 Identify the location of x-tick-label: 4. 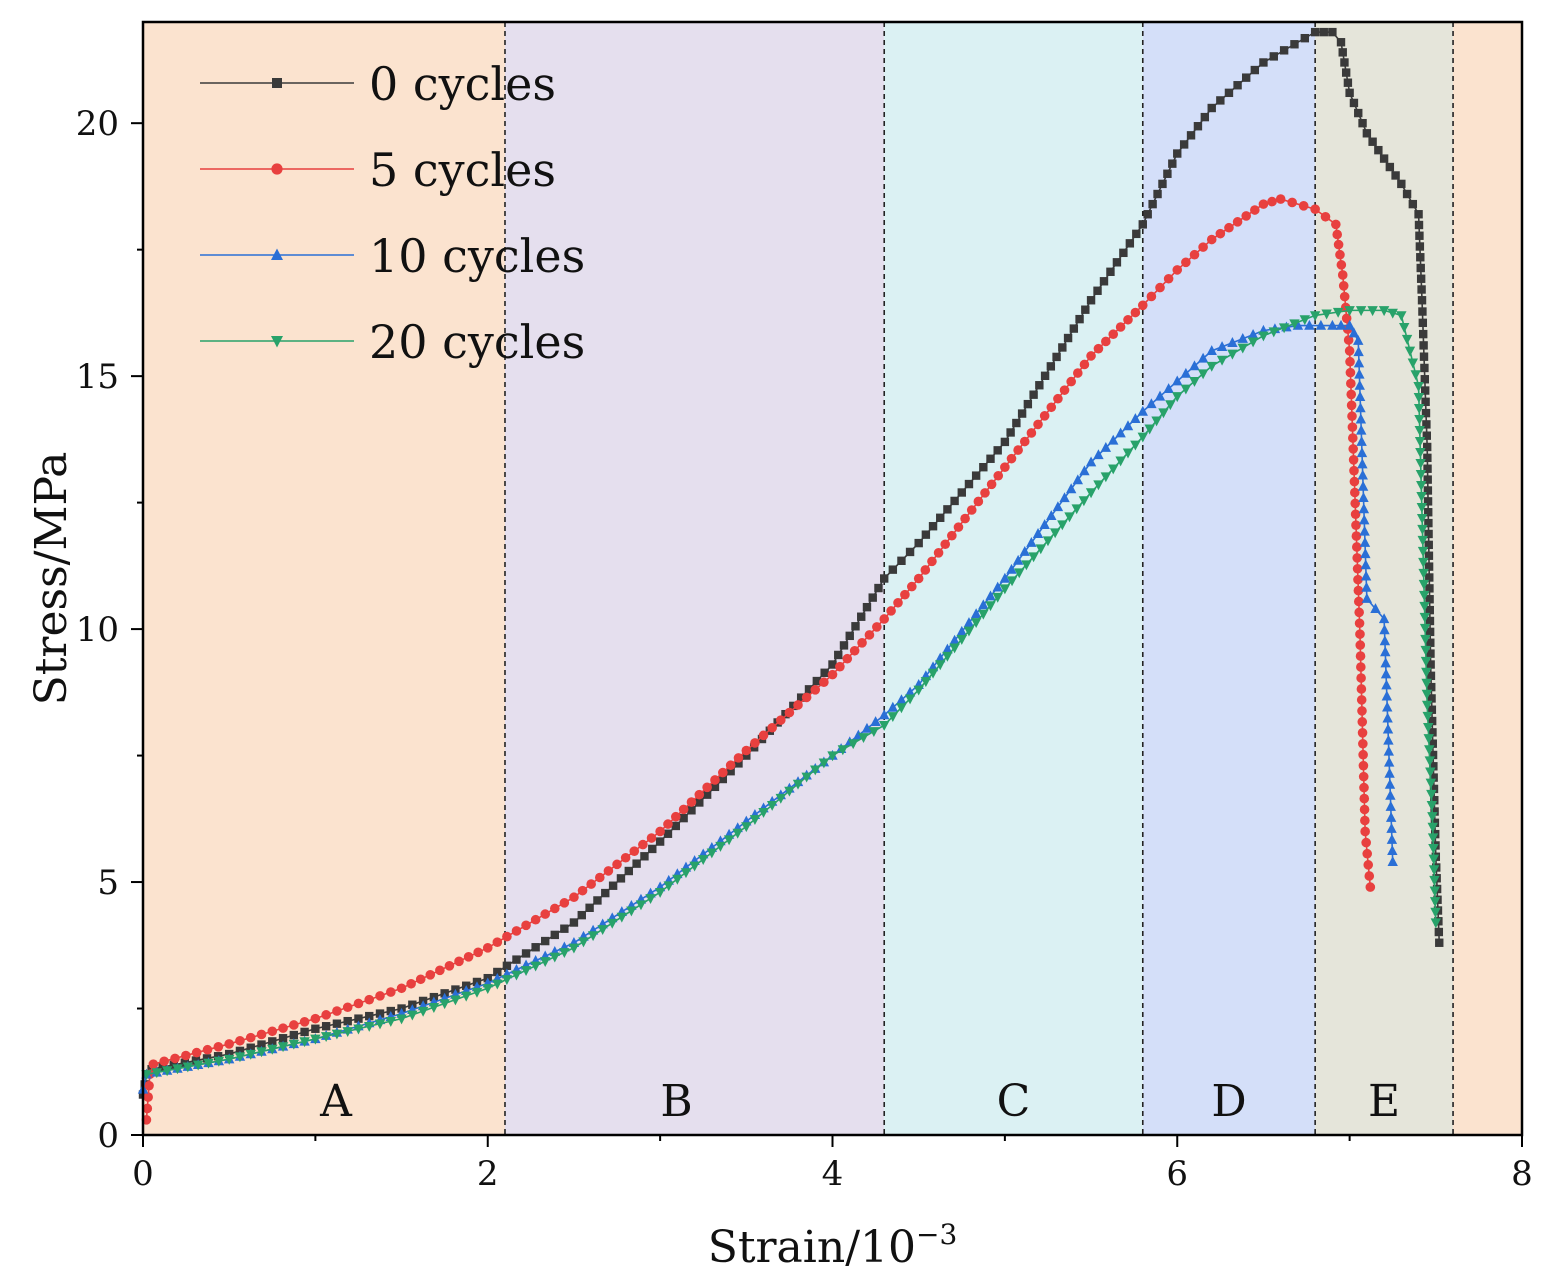
(833, 1174).